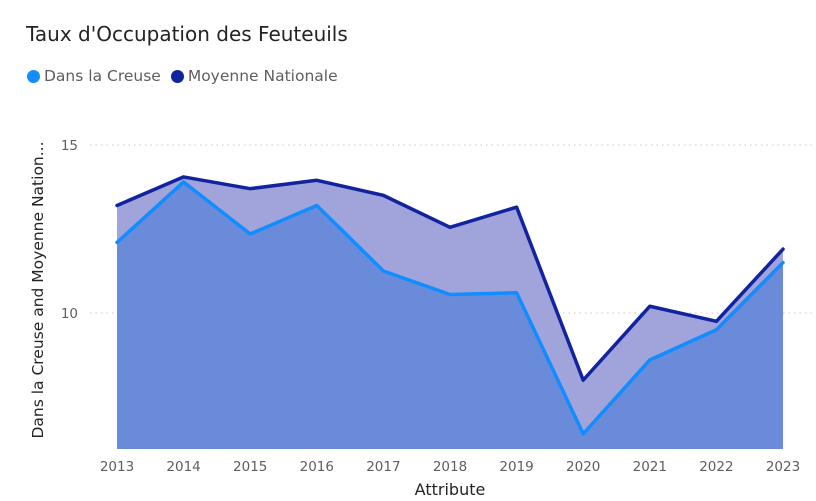 The width and height of the screenshot is (816, 501). What do you see at coordinates (383, 271) in the screenshot?
I see `point-creuse-2017` at bounding box center [383, 271].